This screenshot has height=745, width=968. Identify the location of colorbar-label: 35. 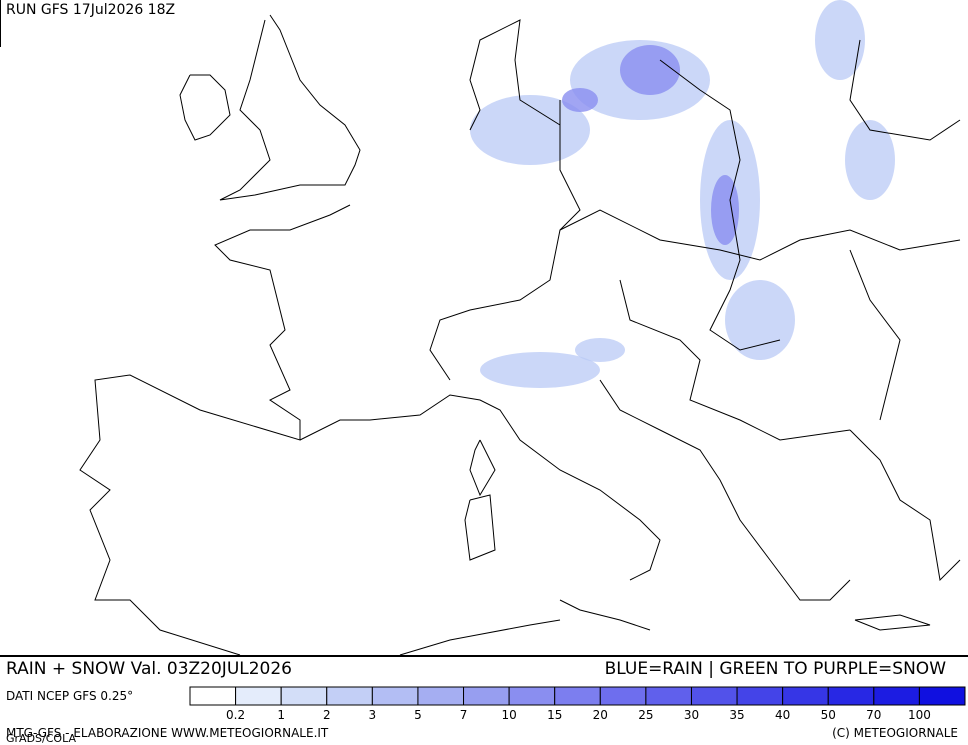
(736, 715).